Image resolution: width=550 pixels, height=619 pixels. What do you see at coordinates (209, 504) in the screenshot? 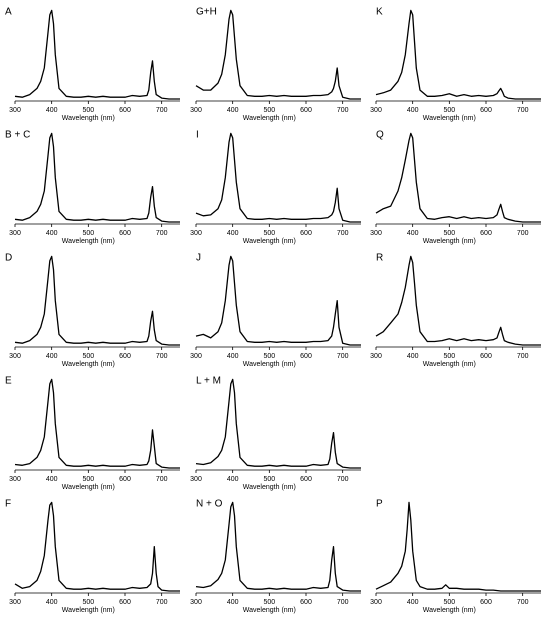
I see `panel-title: N + O` at bounding box center [209, 504].